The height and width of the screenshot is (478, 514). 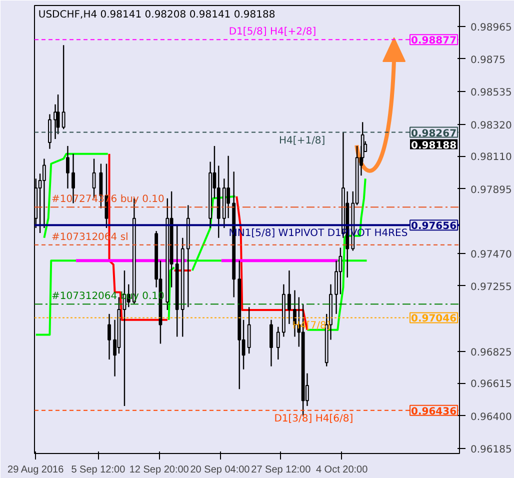 I want to click on x-tick-label: 12 Sep 20:00, so click(x=159, y=470).